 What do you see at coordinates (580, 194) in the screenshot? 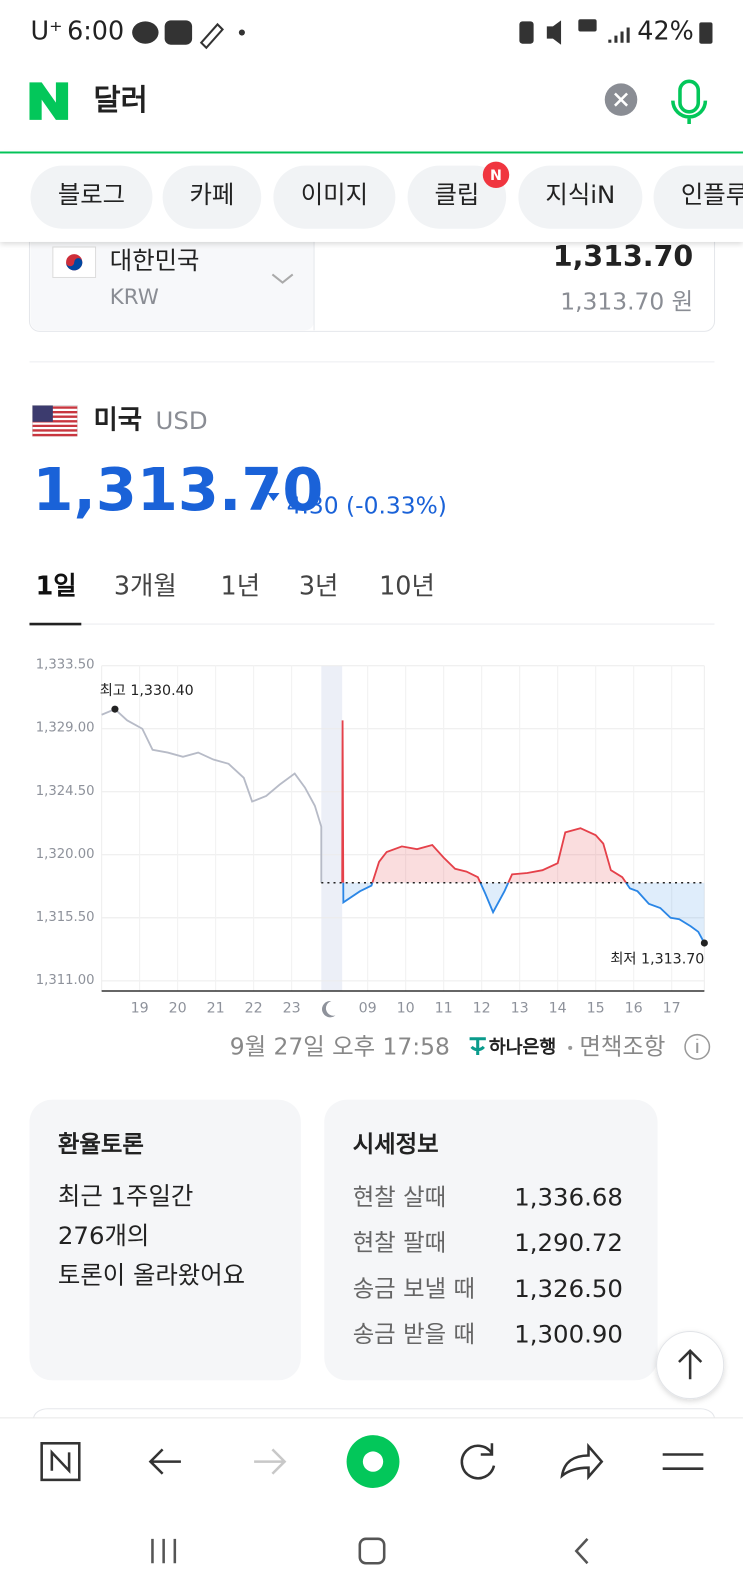
I see `tab-label: 지식iN` at bounding box center [580, 194].